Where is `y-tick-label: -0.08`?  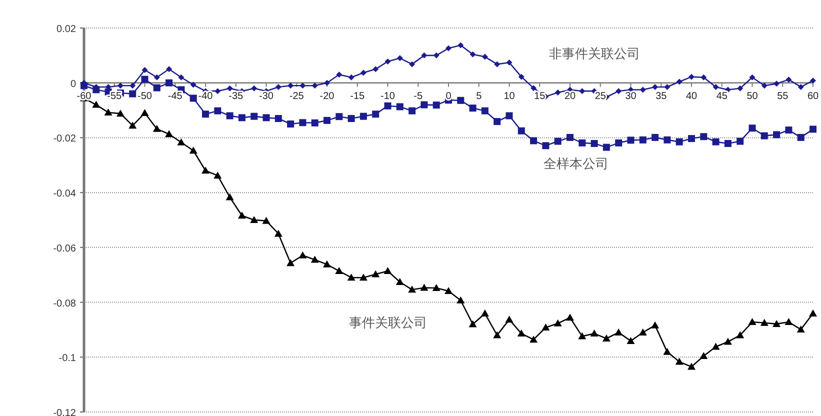 y-tick-label: -0.08 is located at coordinates (64, 304).